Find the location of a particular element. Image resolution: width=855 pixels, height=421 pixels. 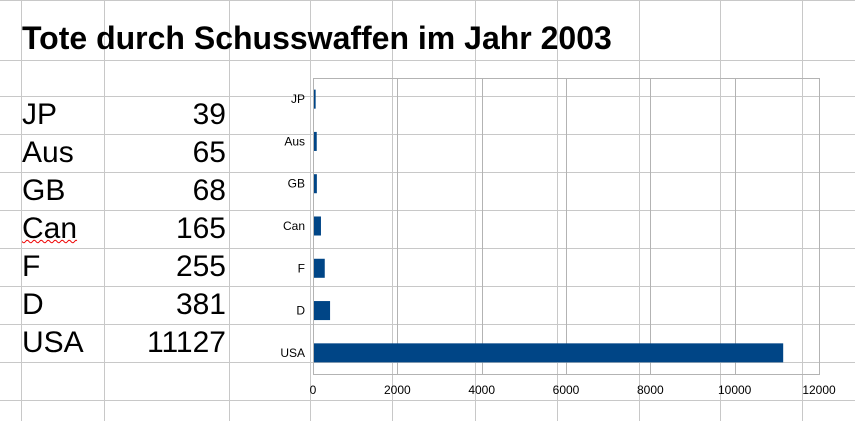

bar-gb is located at coordinates (315, 184).